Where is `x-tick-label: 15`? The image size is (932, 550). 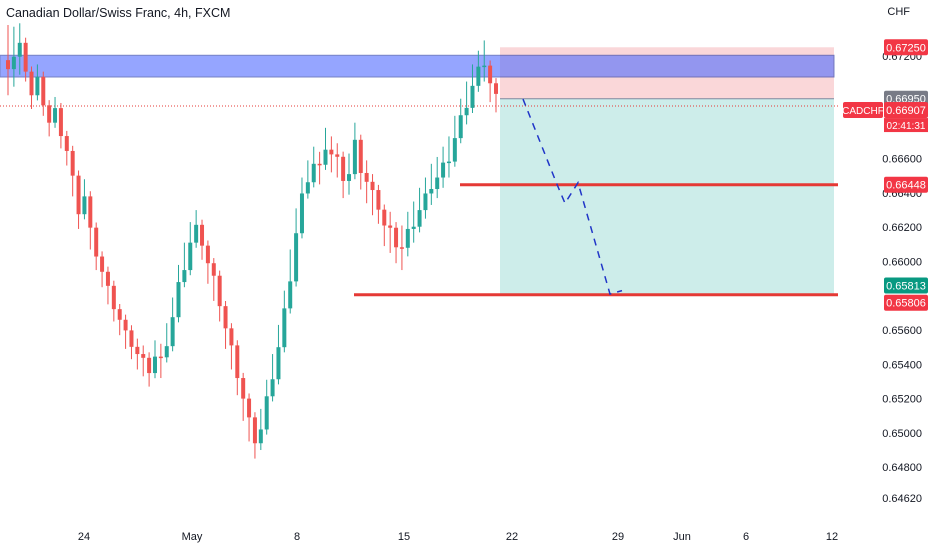 x-tick-label: 15 is located at coordinates (404, 537).